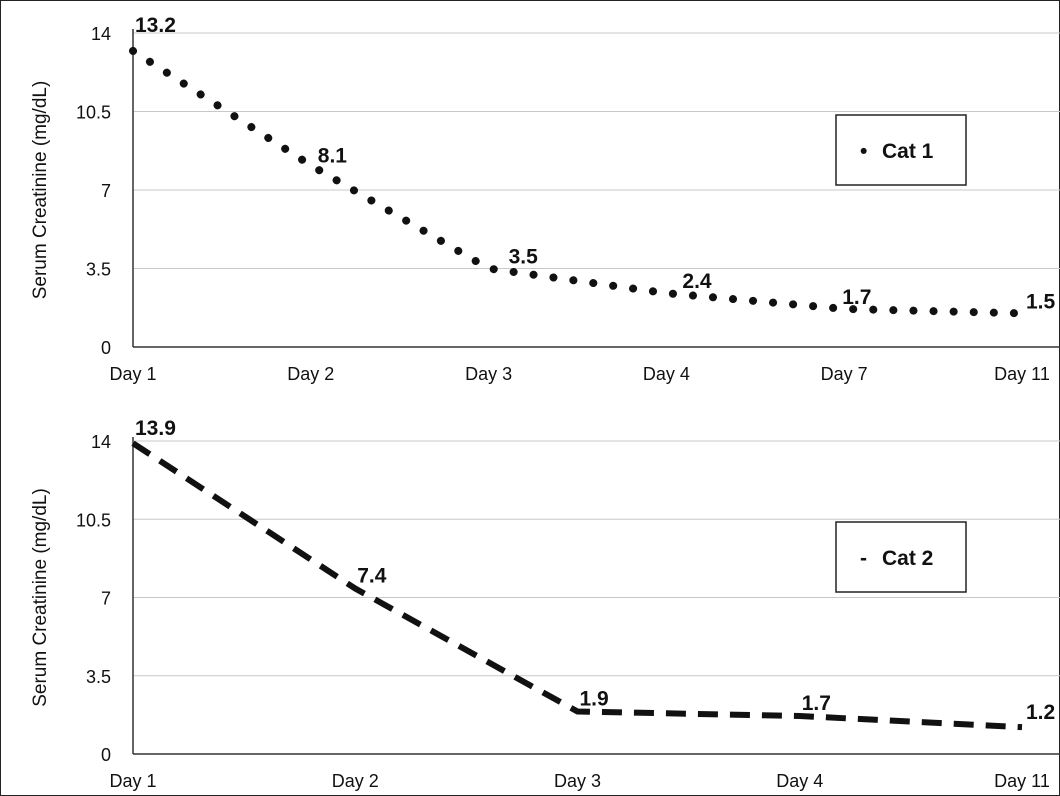 This screenshot has width=1060, height=796. I want to click on legend-label: Cat 1, so click(908, 151).